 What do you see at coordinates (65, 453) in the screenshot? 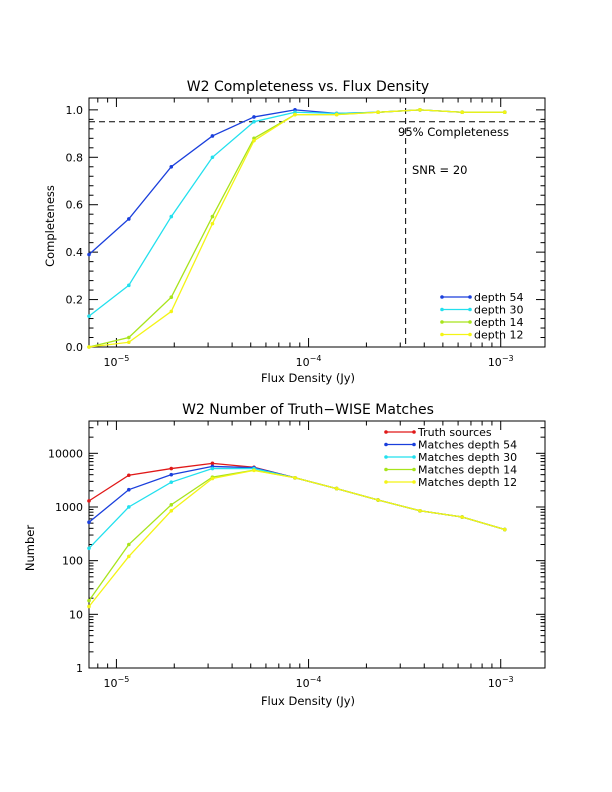
I see `y-tick-label: 10000` at bounding box center [65, 453].